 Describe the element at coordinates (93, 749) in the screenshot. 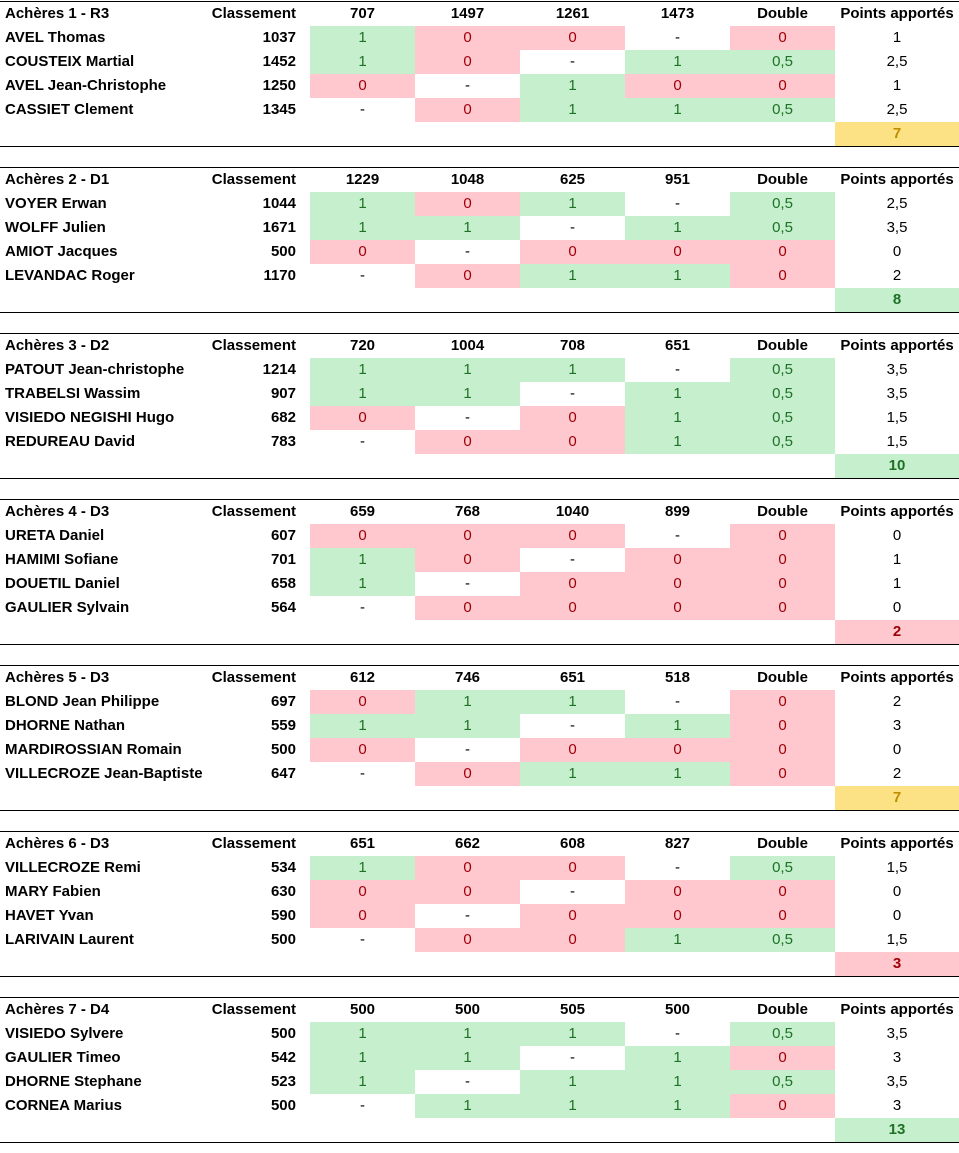

I see `player-name: MARDIROSSIAN Romain` at that location.